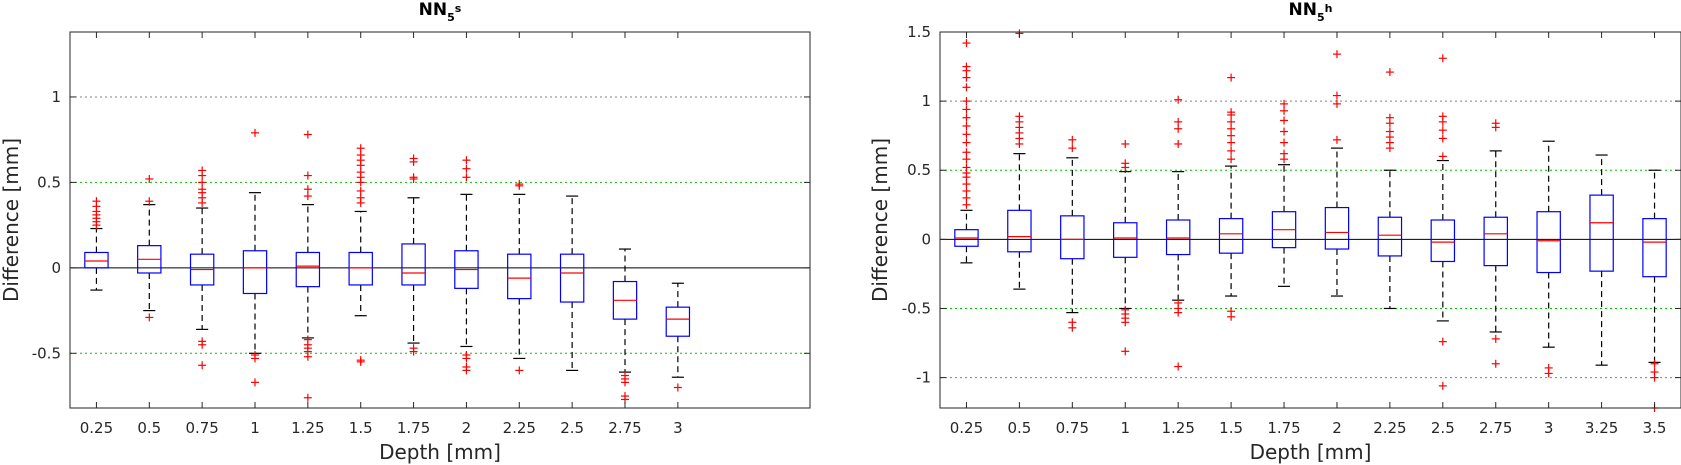  I want to click on chart-title: NN5h, so click(1311, 12).